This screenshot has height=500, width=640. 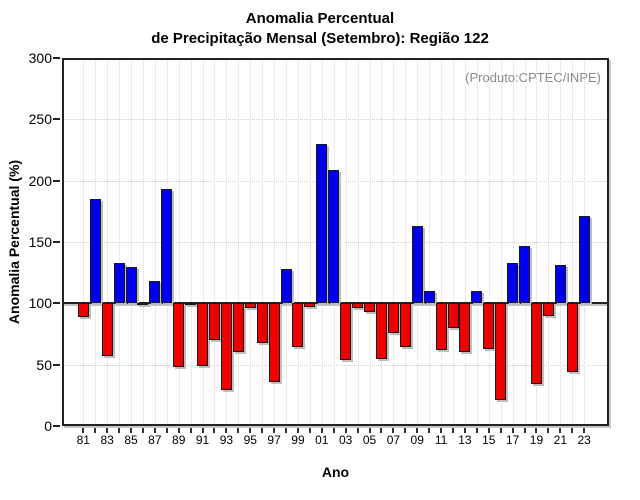 I want to click on x-tick-label: 11, so click(x=441, y=440).